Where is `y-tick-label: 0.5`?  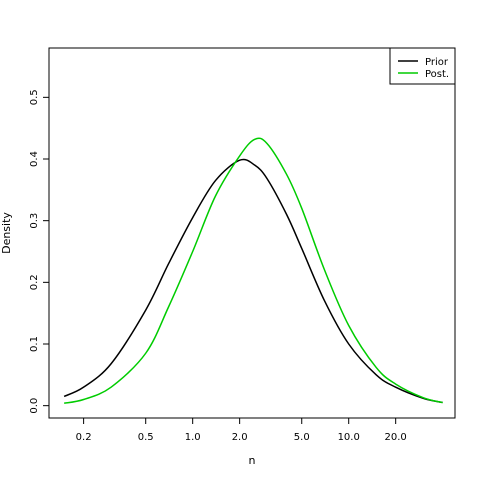 y-tick-label: 0.5 is located at coordinates (34, 97).